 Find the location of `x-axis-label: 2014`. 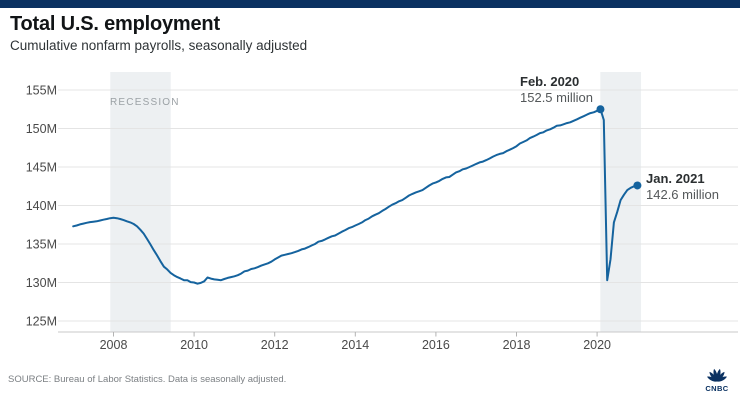

x-axis-label: 2014 is located at coordinates (355, 345).